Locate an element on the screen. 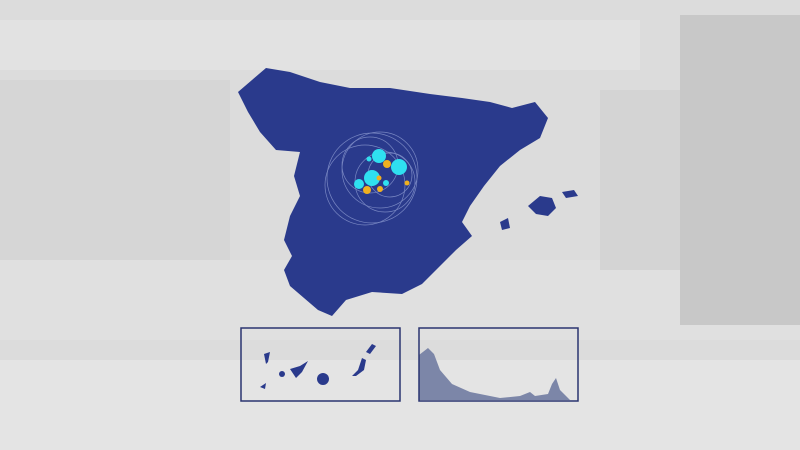  menorca is located at coordinates (570, 194).